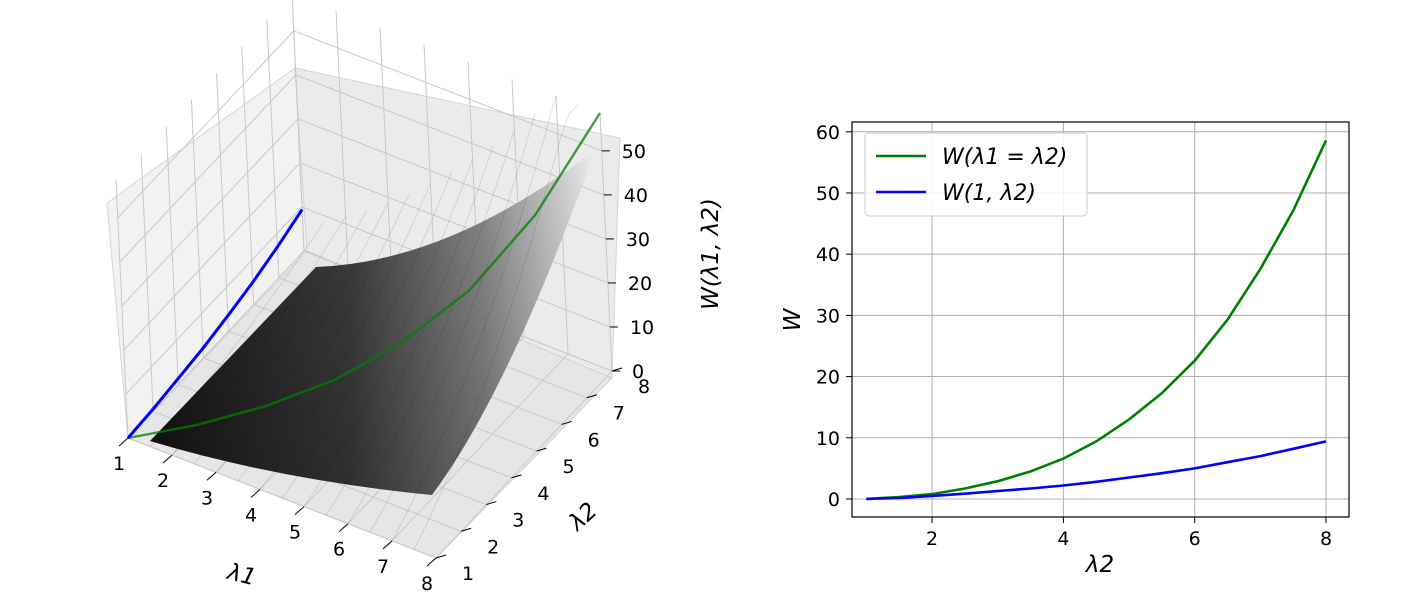 The width and height of the screenshot is (1420, 609). I want to click on legend: W(λ1 = λ2) W(1, λ2), so click(976, 174).